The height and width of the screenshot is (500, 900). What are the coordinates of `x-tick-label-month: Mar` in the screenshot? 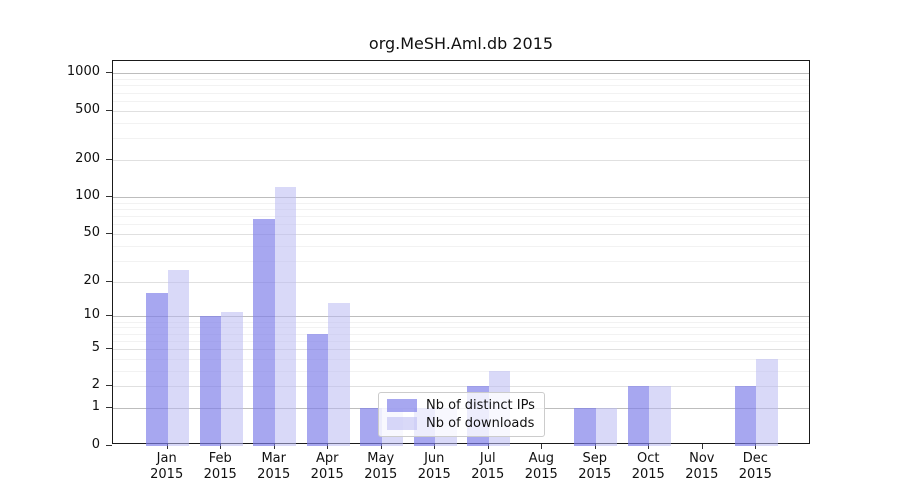 It's located at (273, 458).